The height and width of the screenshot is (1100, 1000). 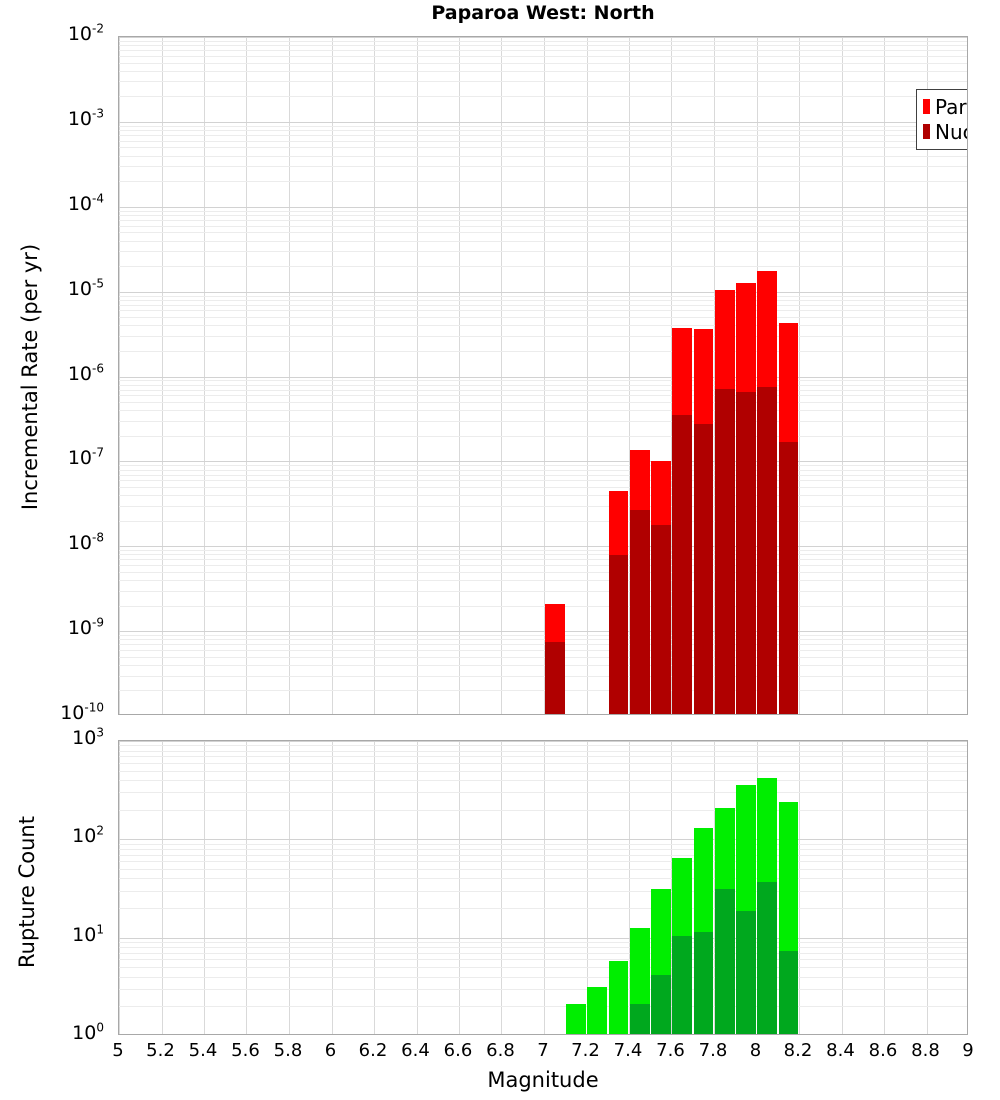 What do you see at coordinates (926, 106) in the screenshot?
I see `legend-swatch-participation` at bounding box center [926, 106].